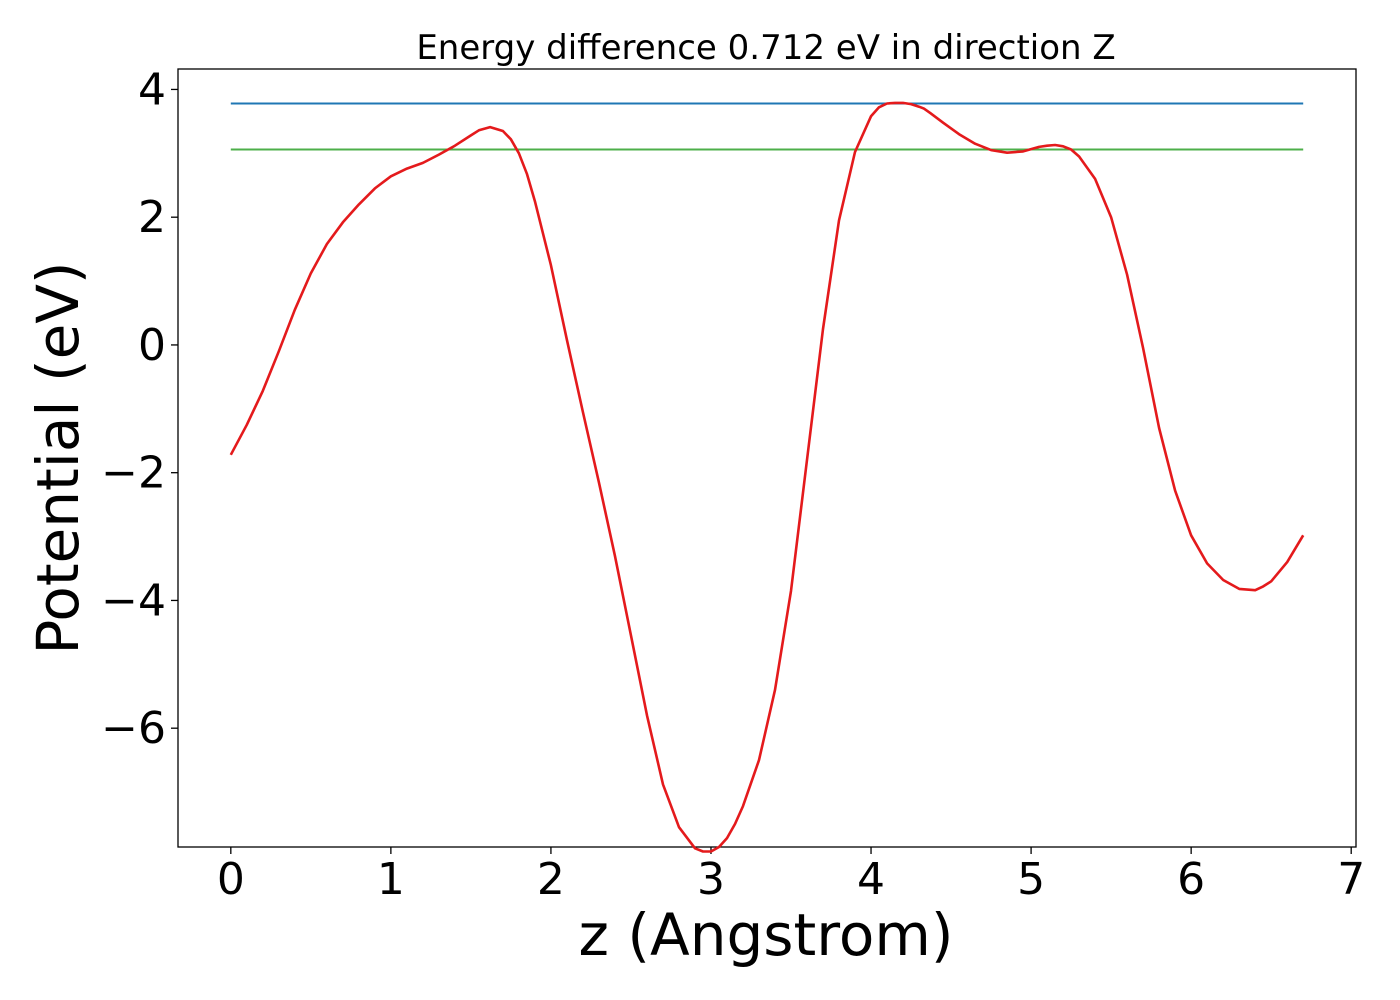 The width and height of the screenshot is (1400, 1000). Describe the element at coordinates (152, 217) in the screenshot. I see `y-tick-label: 2` at that location.